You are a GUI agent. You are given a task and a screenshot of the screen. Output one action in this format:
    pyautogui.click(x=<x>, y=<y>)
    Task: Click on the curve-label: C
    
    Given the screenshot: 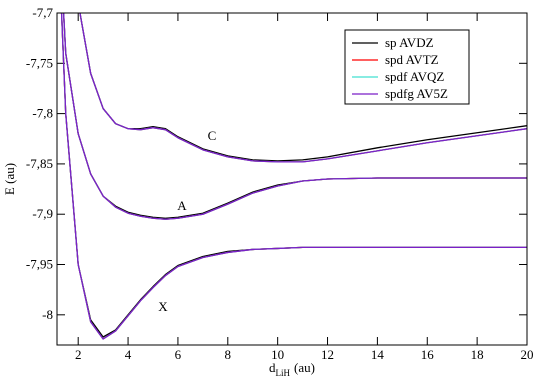 What is the action you would take?
    pyautogui.click(x=212, y=135)
    